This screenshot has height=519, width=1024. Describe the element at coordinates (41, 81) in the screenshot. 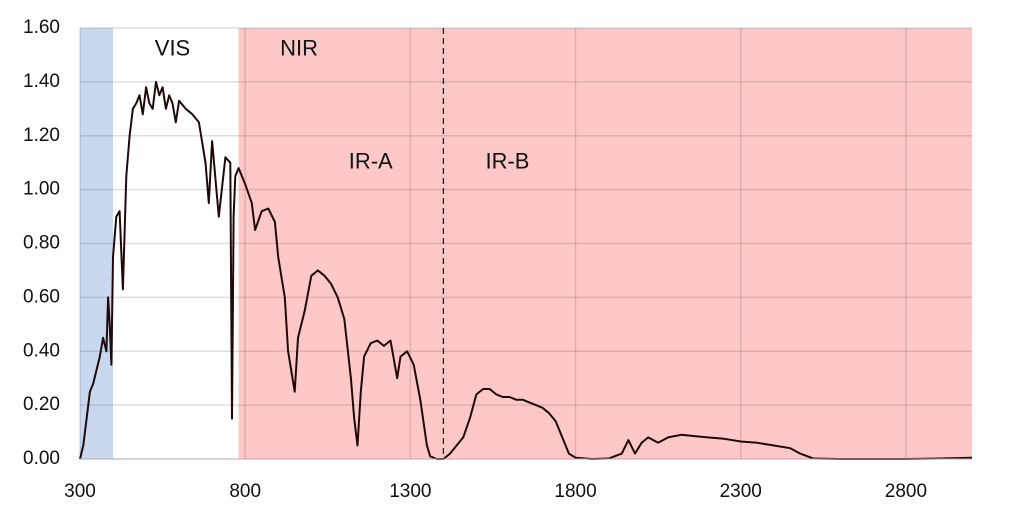

I see `y-tick-label: 1.40` at that location.